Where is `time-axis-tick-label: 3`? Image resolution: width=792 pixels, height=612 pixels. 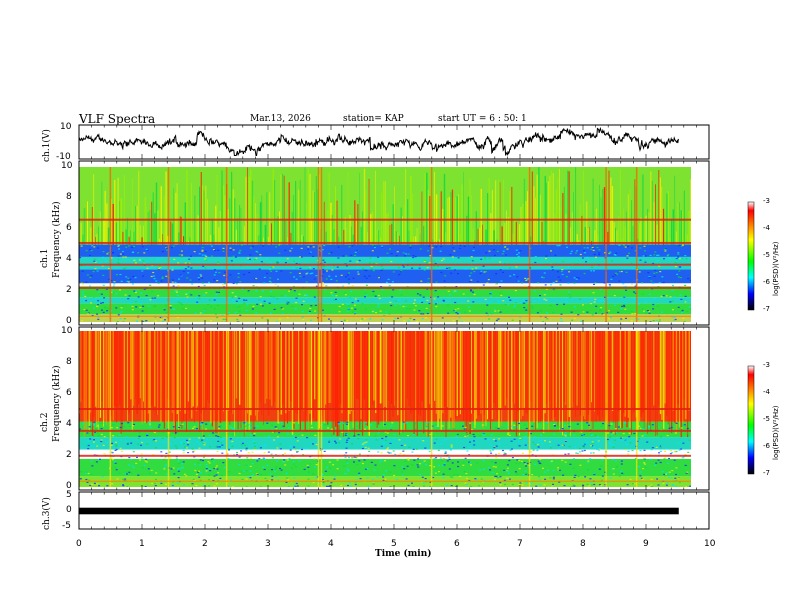 time-axis-tick-label: 3 is located at coordinates (268, 544).